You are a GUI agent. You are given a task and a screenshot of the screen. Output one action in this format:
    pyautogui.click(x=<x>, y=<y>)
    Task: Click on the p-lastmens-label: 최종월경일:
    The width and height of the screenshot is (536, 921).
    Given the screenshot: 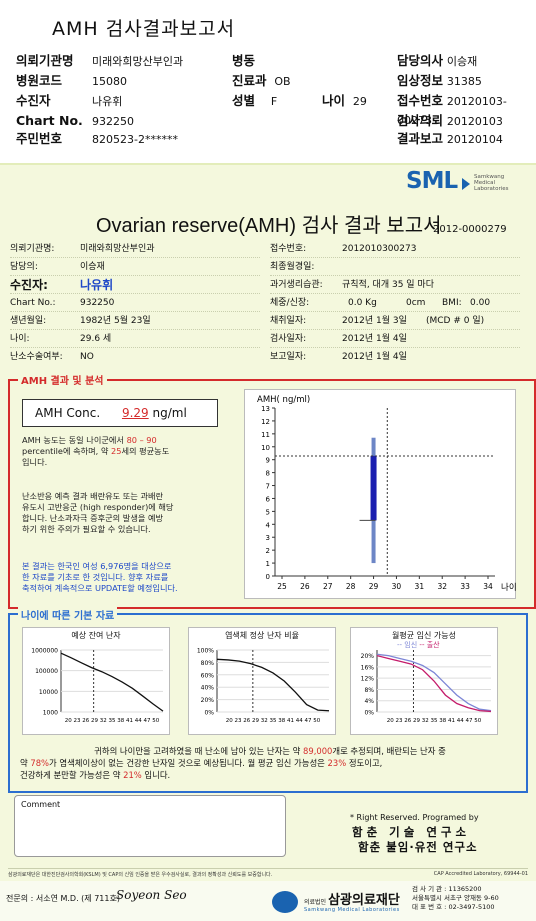 What is the action you would take?
    pyautogui.click(x=292, y=267)
    